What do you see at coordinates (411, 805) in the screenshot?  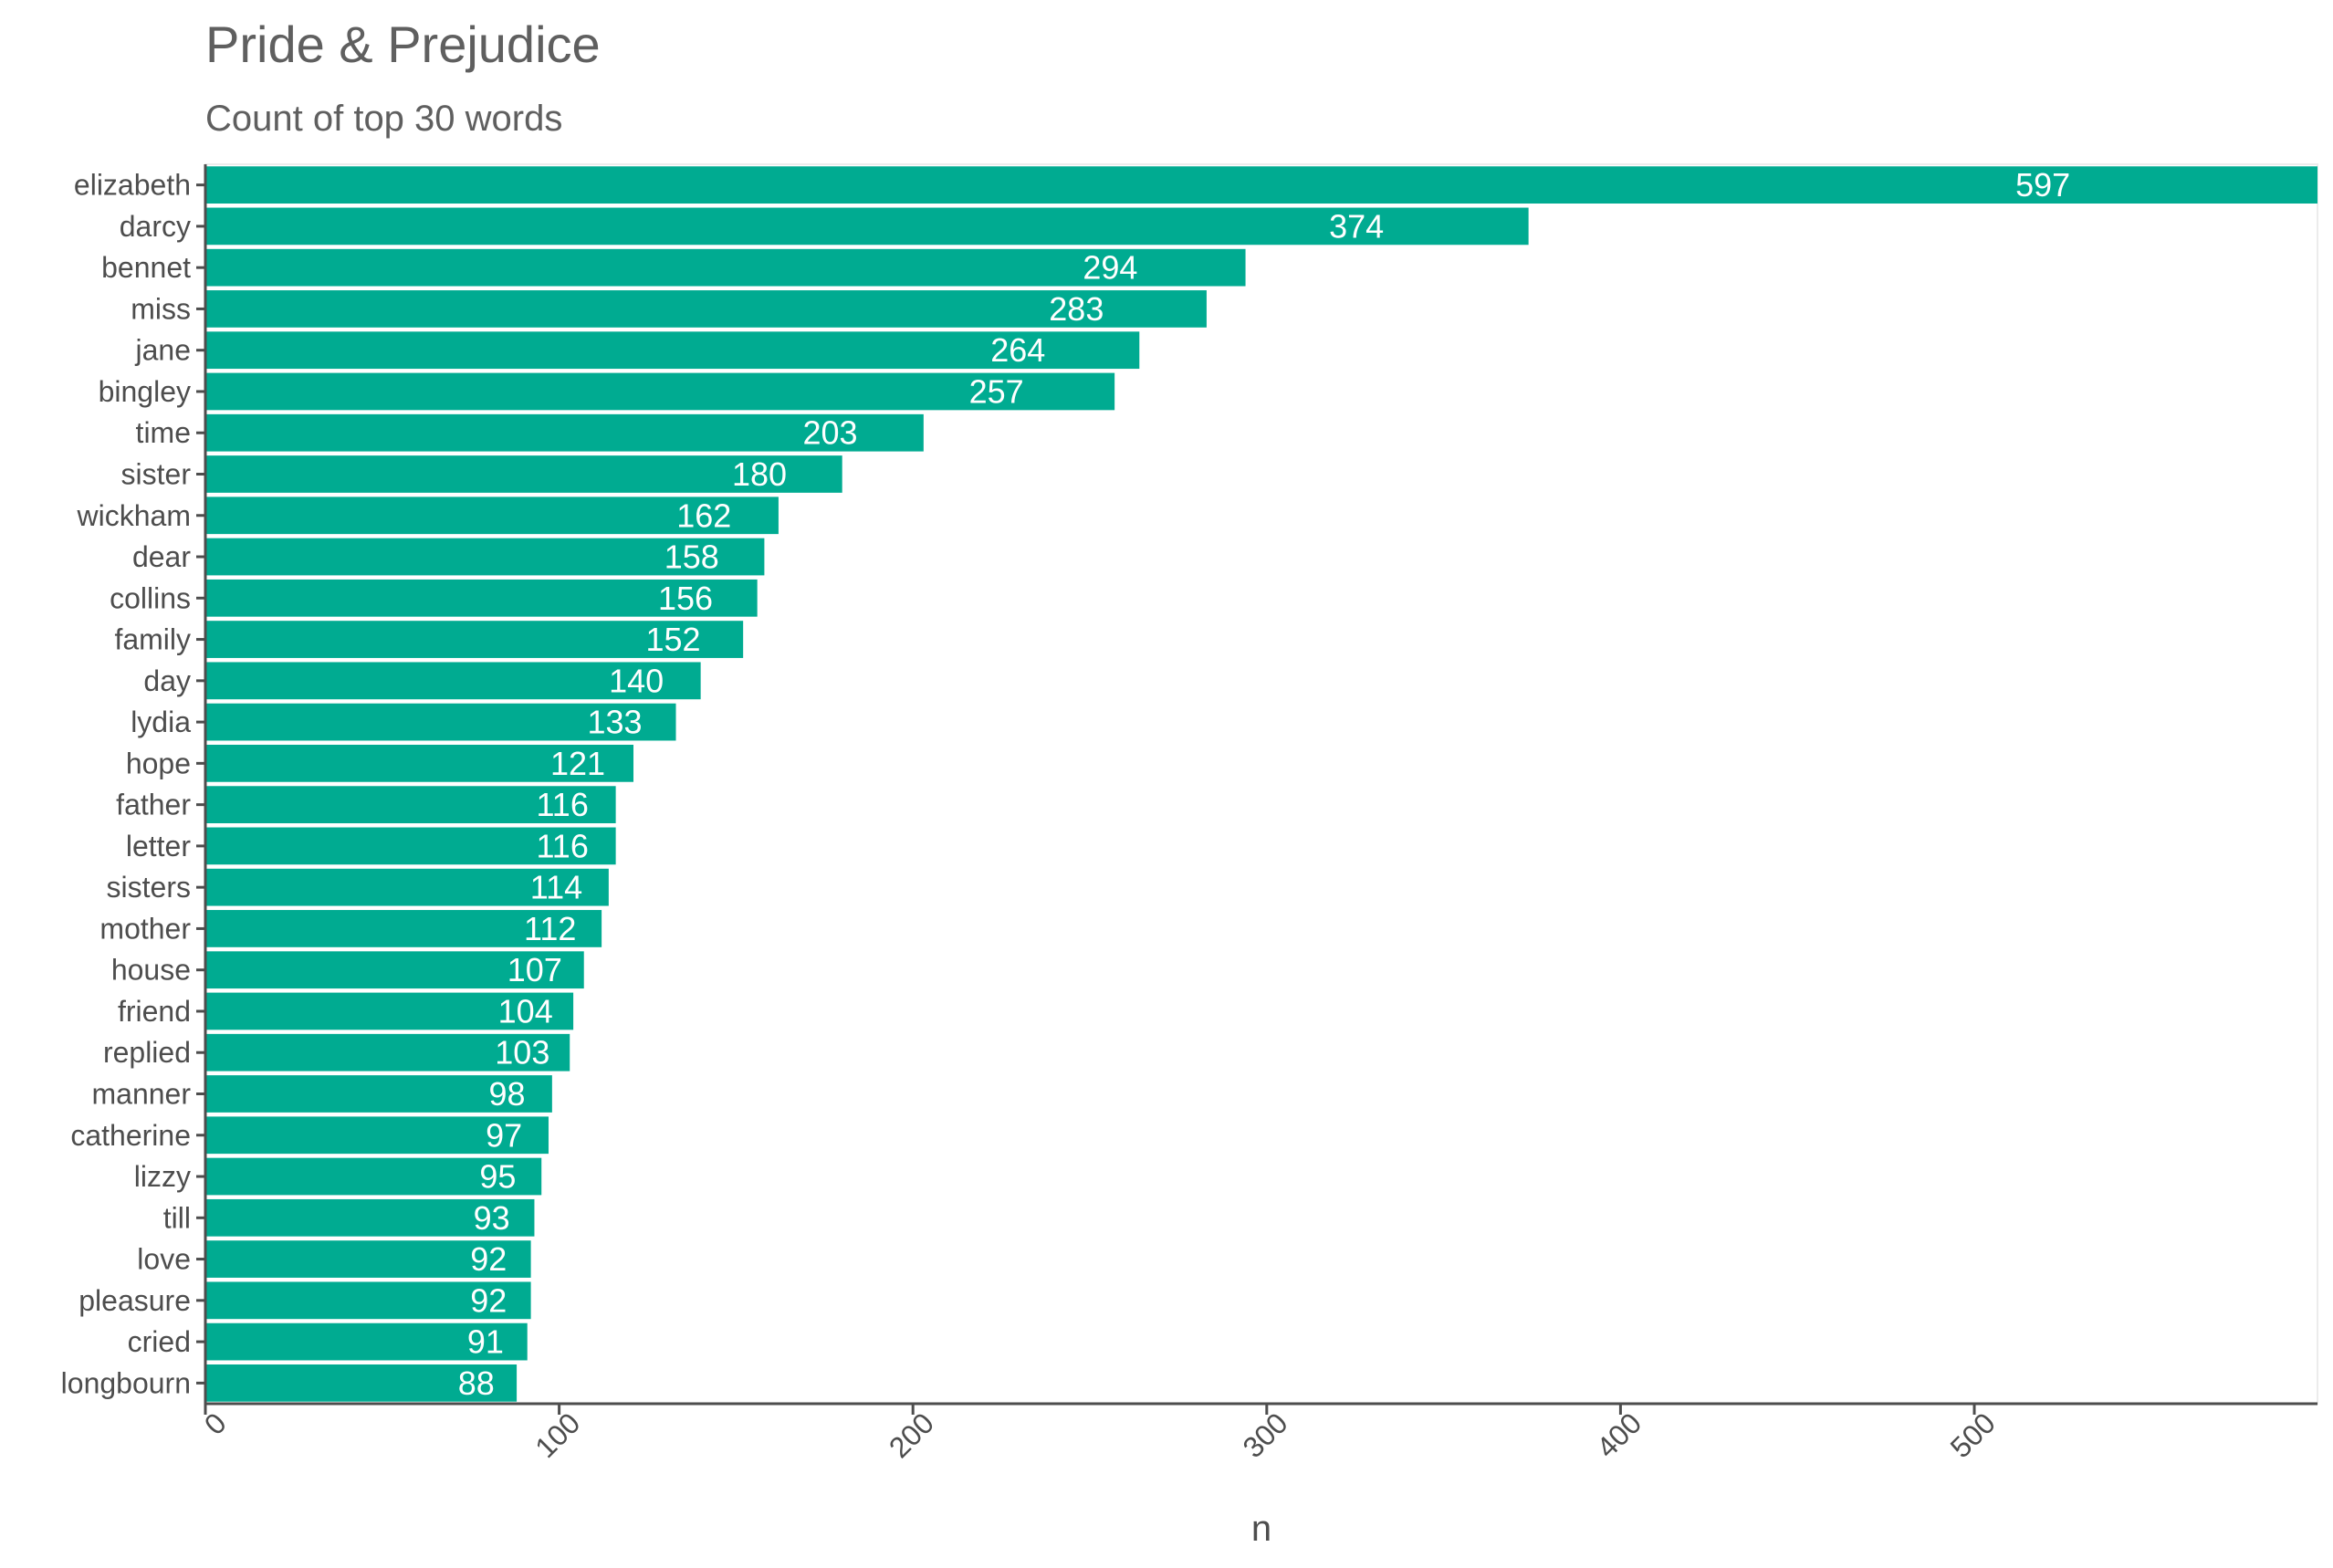 I see `bar-father` at bounding box center [411, 805].